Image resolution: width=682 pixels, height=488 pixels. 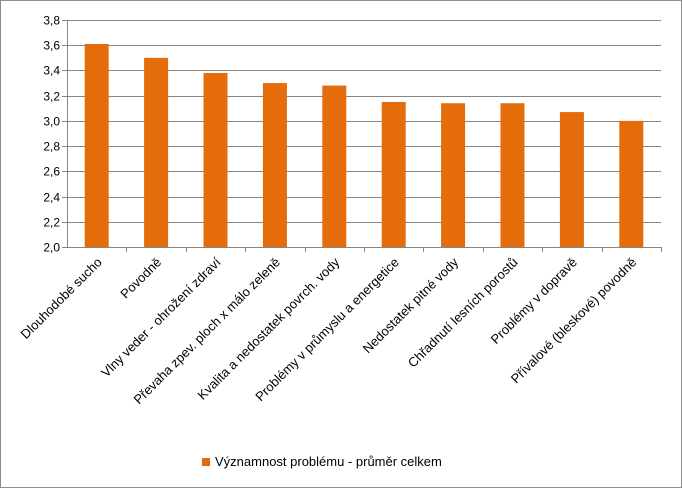 I want to click on x-category-label: Přívalové (bleskové) povodně, so click(x=574, y=321).